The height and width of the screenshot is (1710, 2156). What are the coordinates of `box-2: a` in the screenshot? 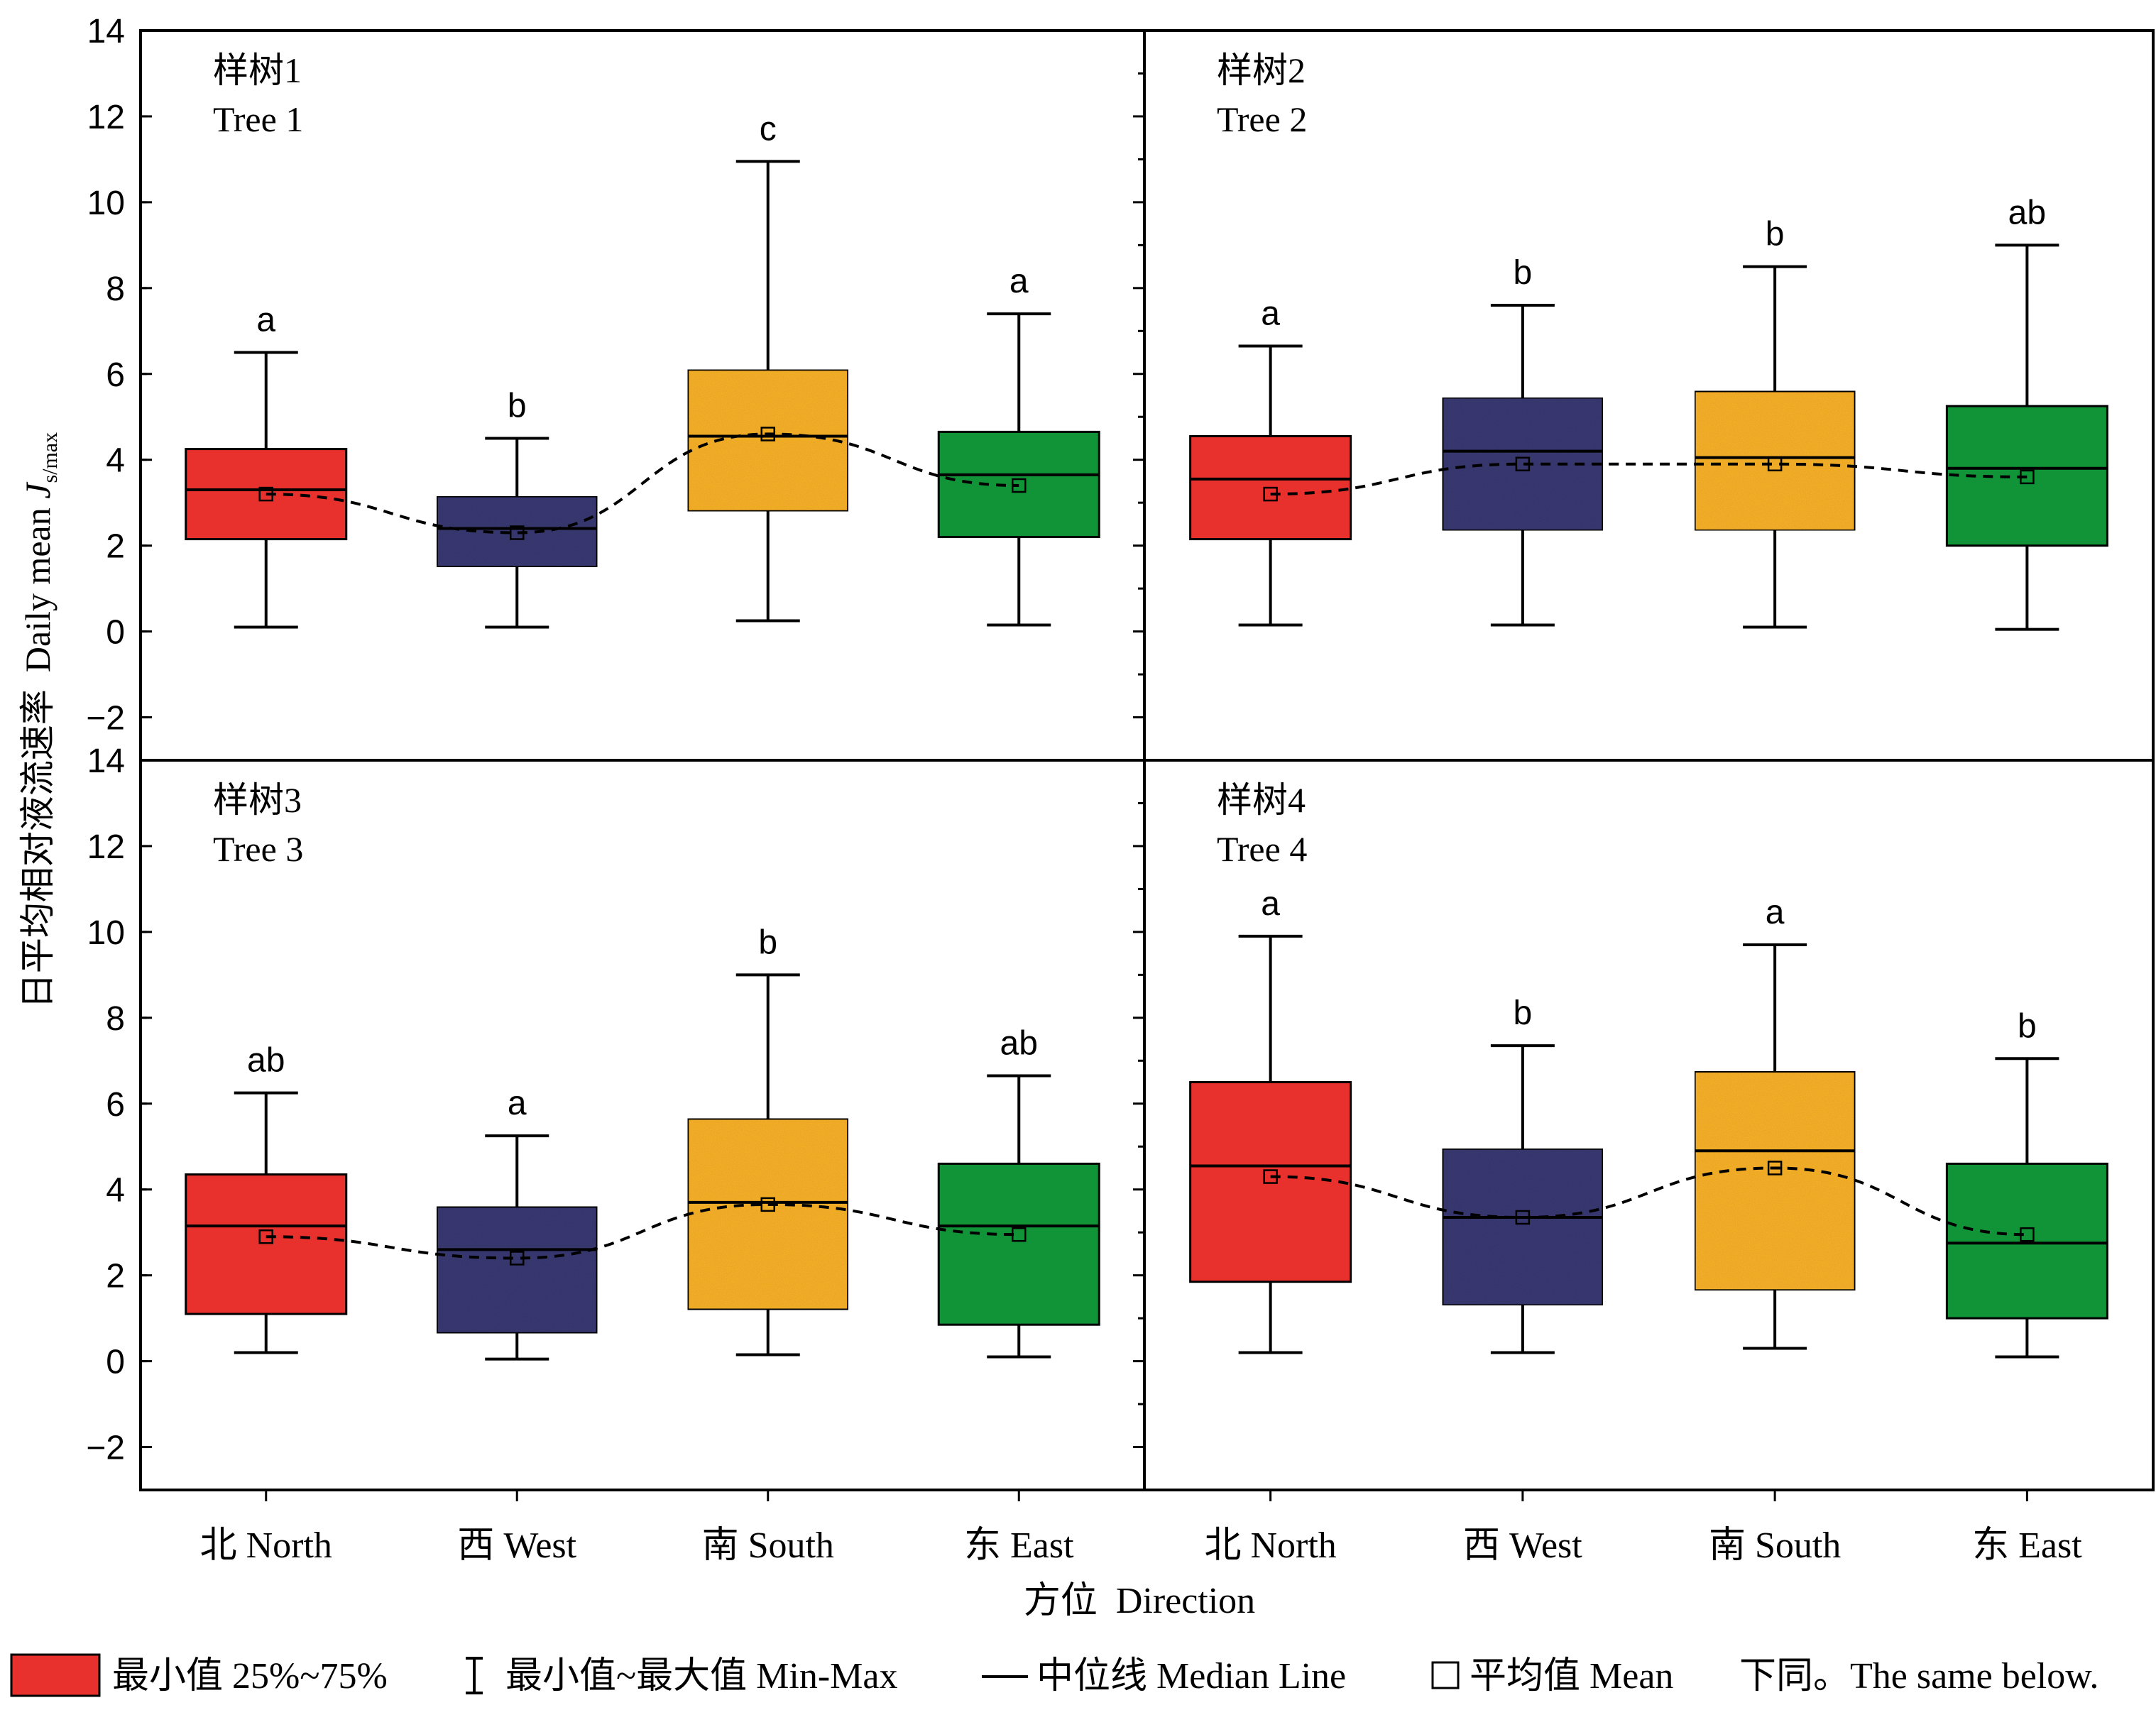 It's located at (516, 1223).